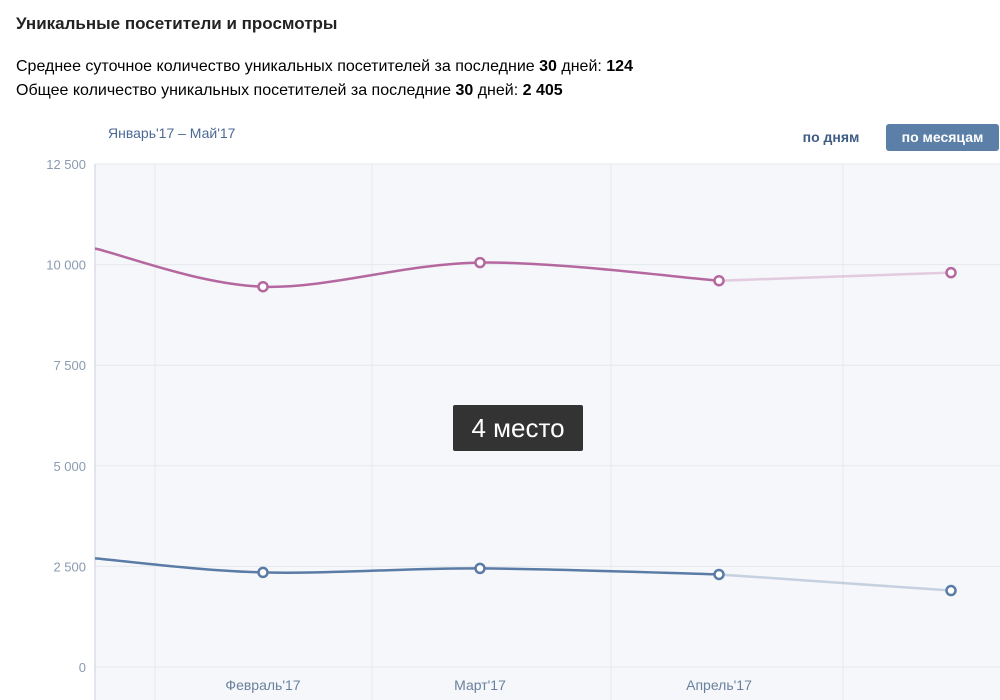 The height and width of the screenshot is (700, 1000). What do you see at coordinates (172, 133) in the screenshot?
I see `date-range-label: Январь'17 – Май'17` at bounding box center [172, 133].